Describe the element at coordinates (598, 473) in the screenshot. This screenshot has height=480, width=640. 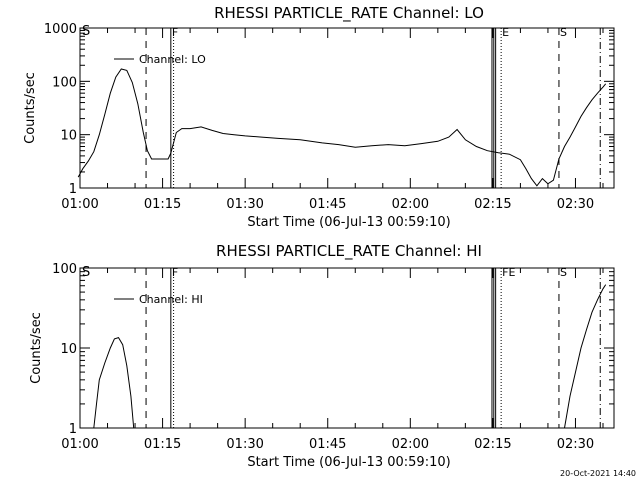
I see `footer-timestamp: 20-Oct-2021 14:40` at that location.